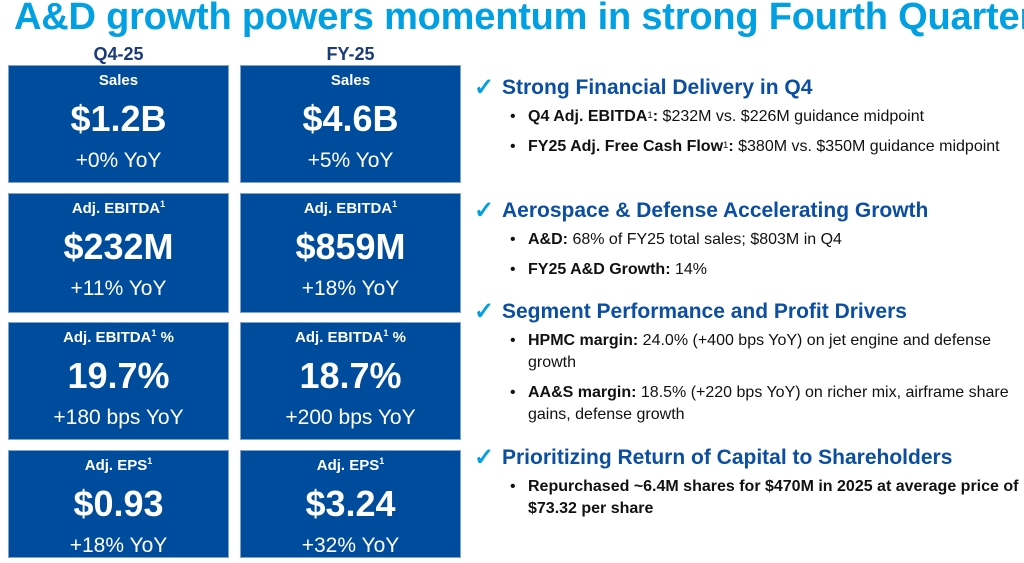  What do you see at coordinates (350, 118) in the screenshot?
I see `metric-value: $4.6B` at bounding box center [350, 118].